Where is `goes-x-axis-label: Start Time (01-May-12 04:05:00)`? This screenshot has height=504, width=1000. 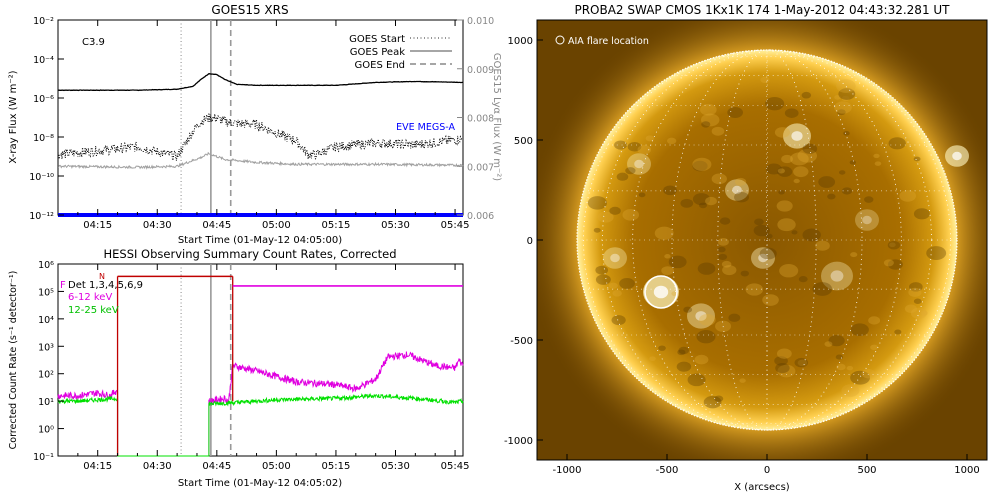
goes-x-axis-label: Start Time (01-May-12 04:05:00) is located at coordinates (260, 240).